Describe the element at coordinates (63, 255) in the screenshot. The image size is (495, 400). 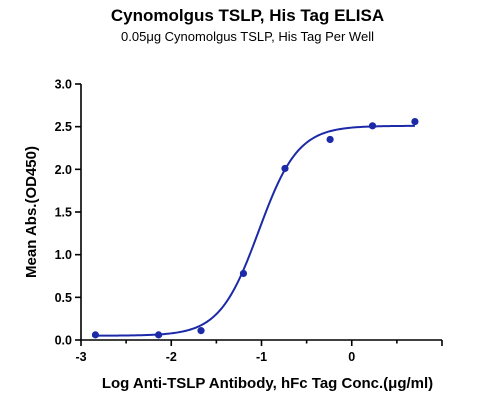
I see `y-tick-label: 1.0` at that location.